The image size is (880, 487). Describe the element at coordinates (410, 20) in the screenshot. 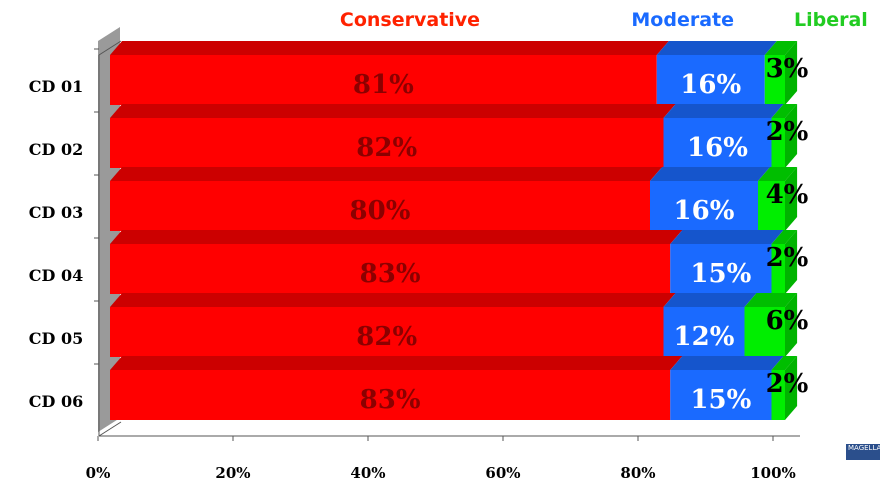

I see `legend-entry: Conservative` at that location.